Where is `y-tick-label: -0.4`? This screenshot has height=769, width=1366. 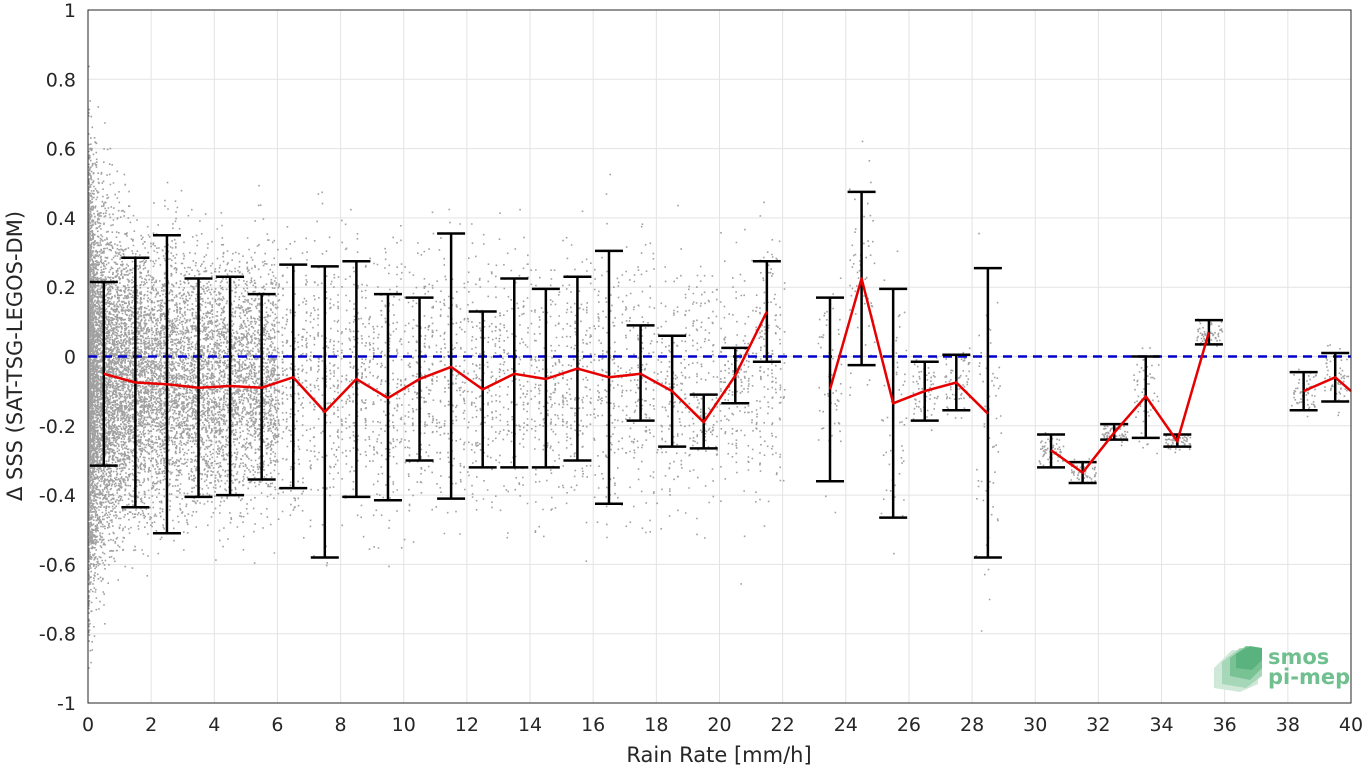
y-tick-label: -0.4 is located at coordinates (57, 496).